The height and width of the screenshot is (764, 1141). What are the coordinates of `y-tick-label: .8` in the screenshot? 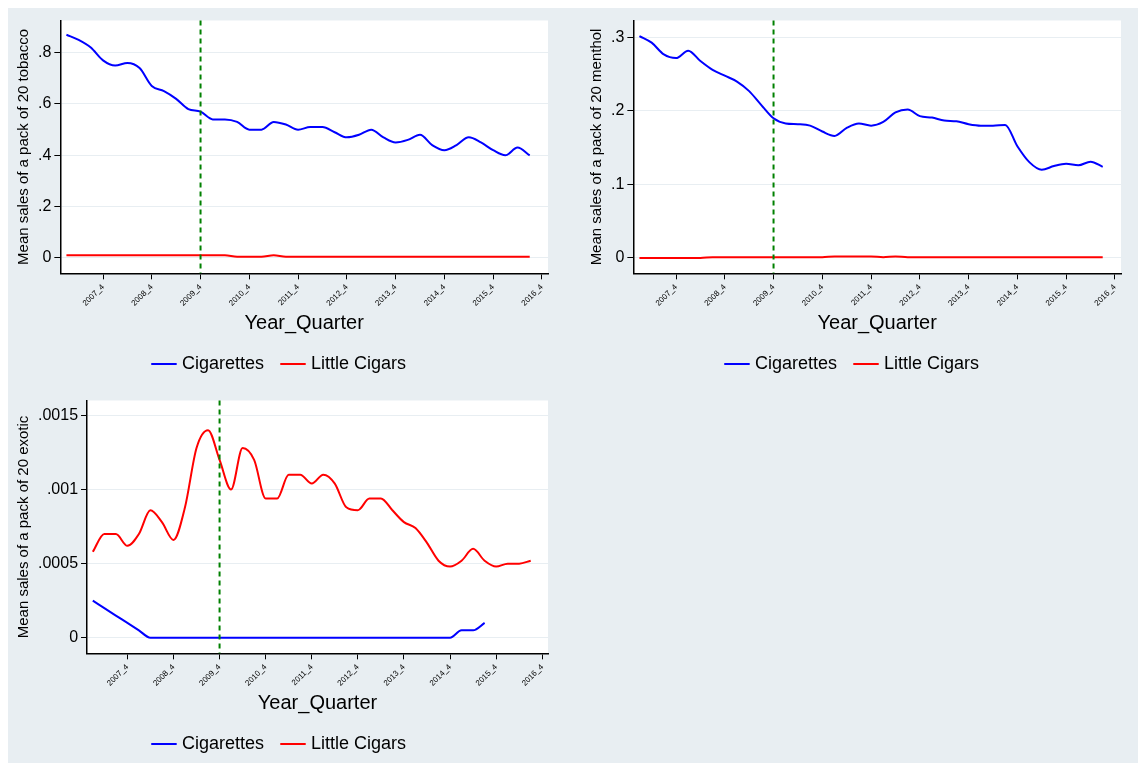 It's located at (45, 52).